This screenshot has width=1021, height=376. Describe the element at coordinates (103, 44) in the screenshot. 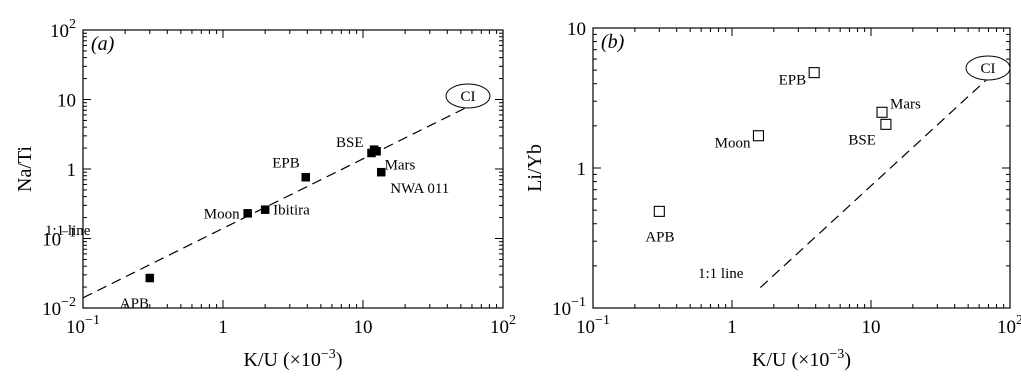

I see `panel-label: (a)` at that location.